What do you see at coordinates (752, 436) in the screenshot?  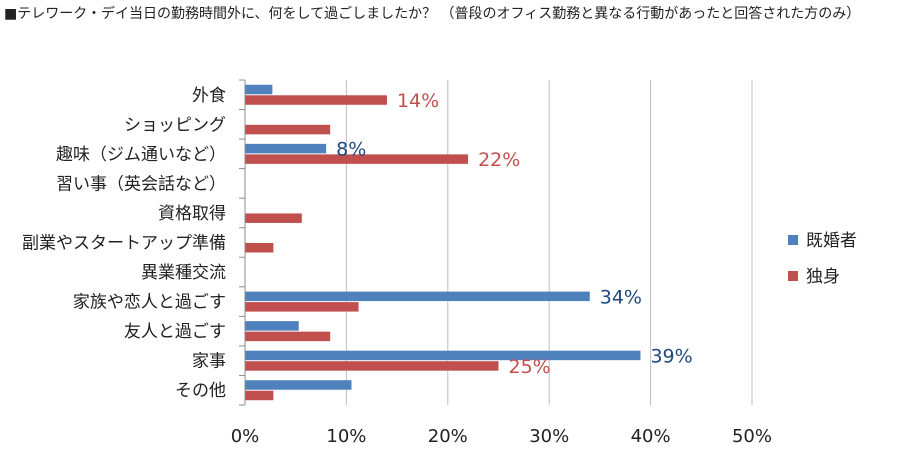 I see `x-tick-label: 50%` at bounding box center [752, 436].